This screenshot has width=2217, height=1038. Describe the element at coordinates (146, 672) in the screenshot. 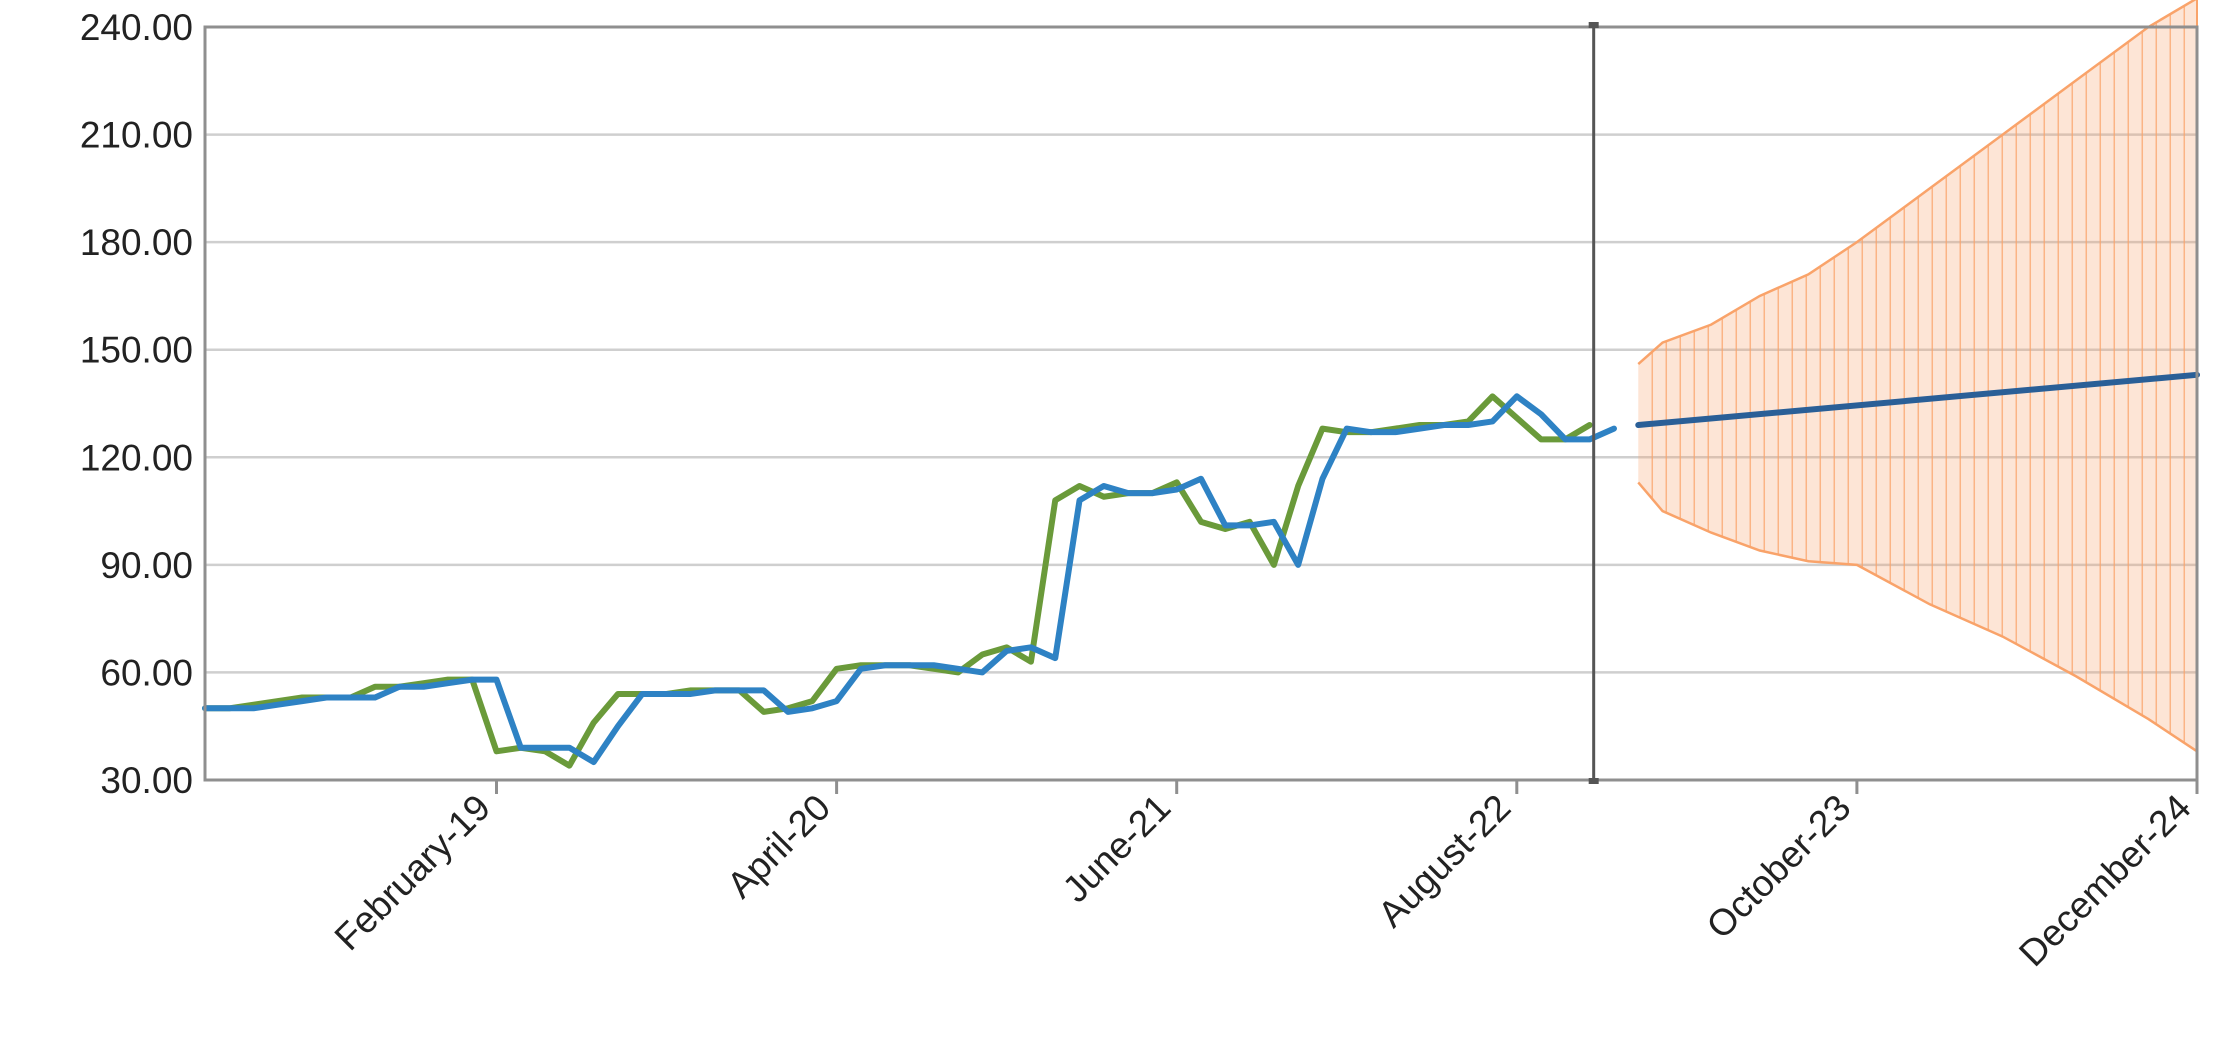

I see `y-tick-label: 60.00` at that location.